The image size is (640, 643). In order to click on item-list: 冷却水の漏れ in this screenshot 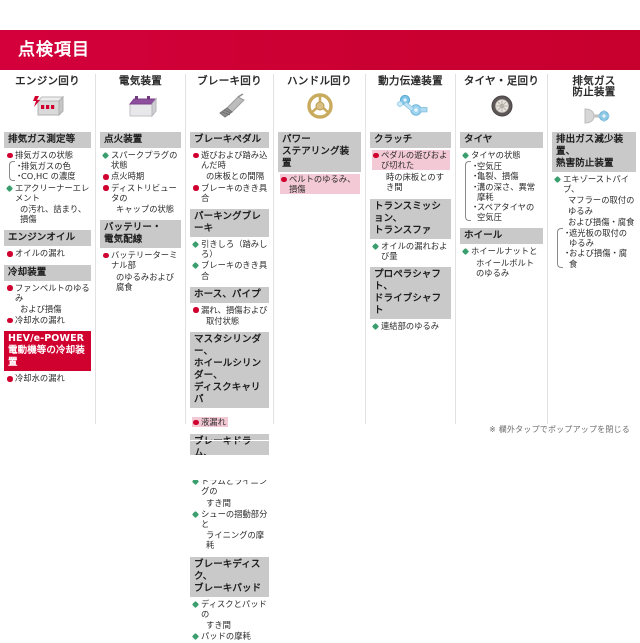, I will do `click(47, 378)`.